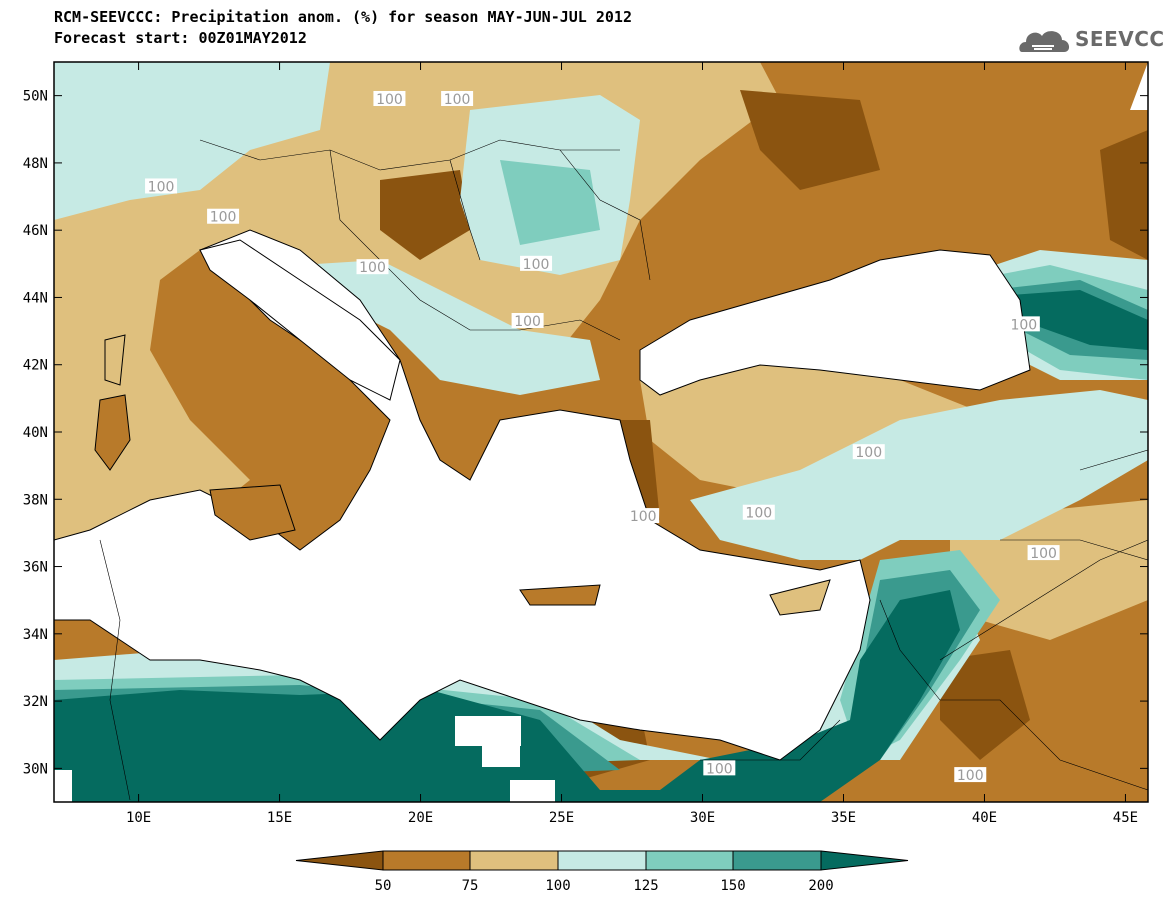 Image resolution: width=1165 pixels, height=907 pixels. What do you see at coordinates (35, 702) in the screenshot?
I see `lat-tick-label: 32N` at bounding box center [35, 702].